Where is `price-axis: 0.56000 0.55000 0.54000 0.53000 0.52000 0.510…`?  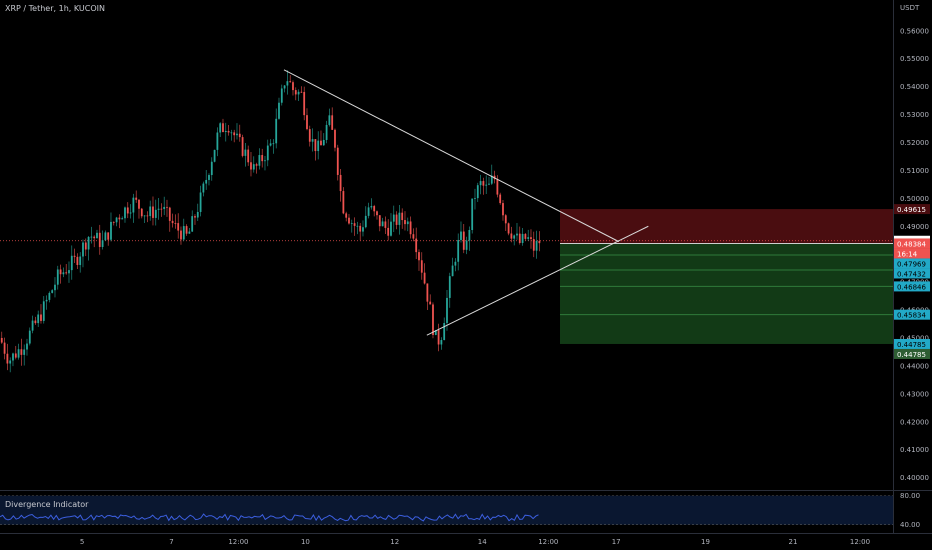
price-axis: 0.56000 0.55000 0.54000 0.53000 0.52000 0.510… is located at coordinates (914, 254).